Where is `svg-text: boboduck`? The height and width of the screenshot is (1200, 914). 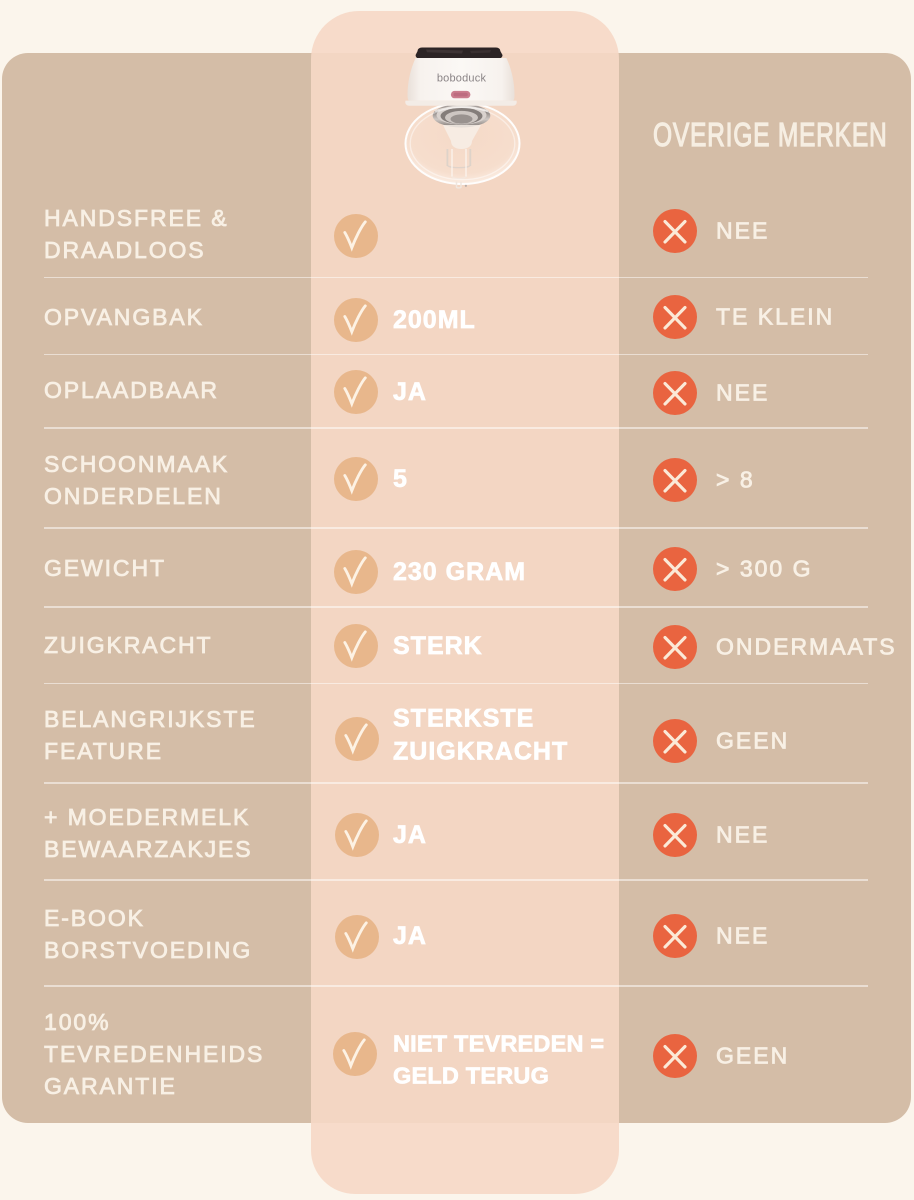 svg-text: boboduck is located at coordinates (462, 79).